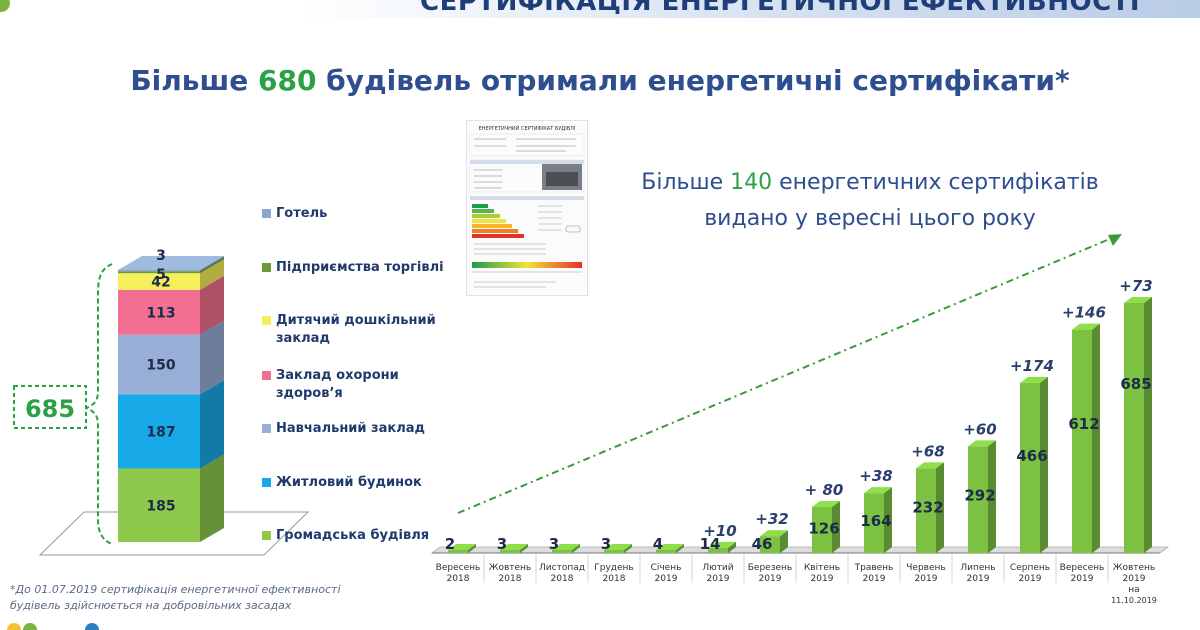 Image resolution: width=1200 pixels, height=630 pixels. Describe the element at coordinates (194, 80) in the screenshot. I see `headline-part1: Більше` at that location.